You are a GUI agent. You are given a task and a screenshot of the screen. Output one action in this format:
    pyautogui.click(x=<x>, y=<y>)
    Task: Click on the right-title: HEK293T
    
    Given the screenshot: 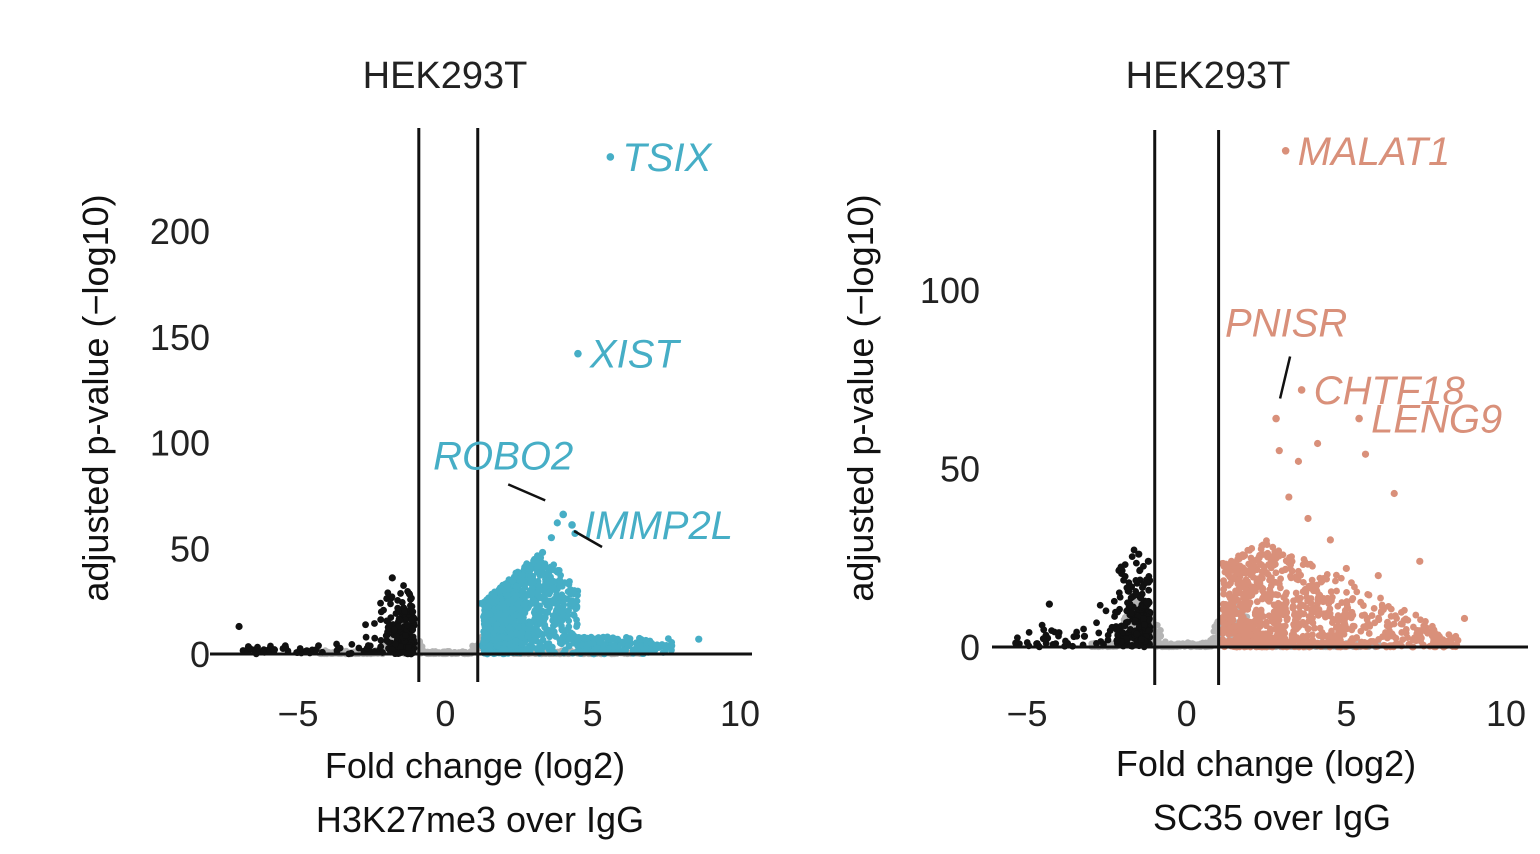 What is the action you would take?
    pyautogui.click(x=1208, y=76)
    